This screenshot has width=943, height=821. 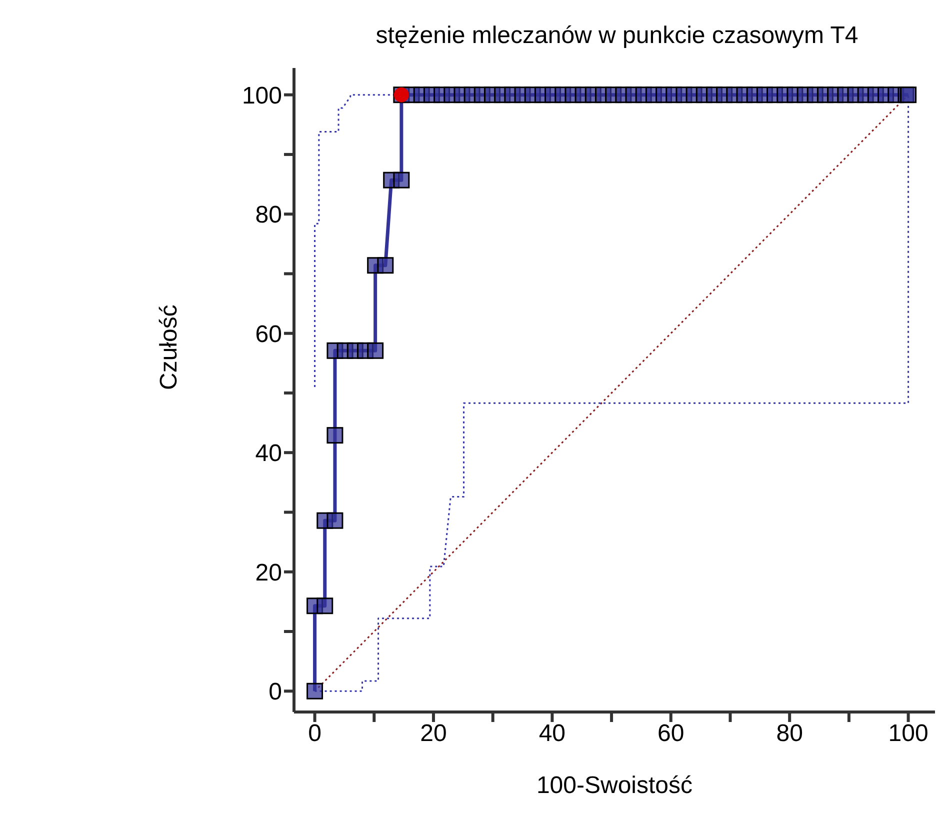 I want to click on y-tick-label: 0, so click(x=275, y=692).